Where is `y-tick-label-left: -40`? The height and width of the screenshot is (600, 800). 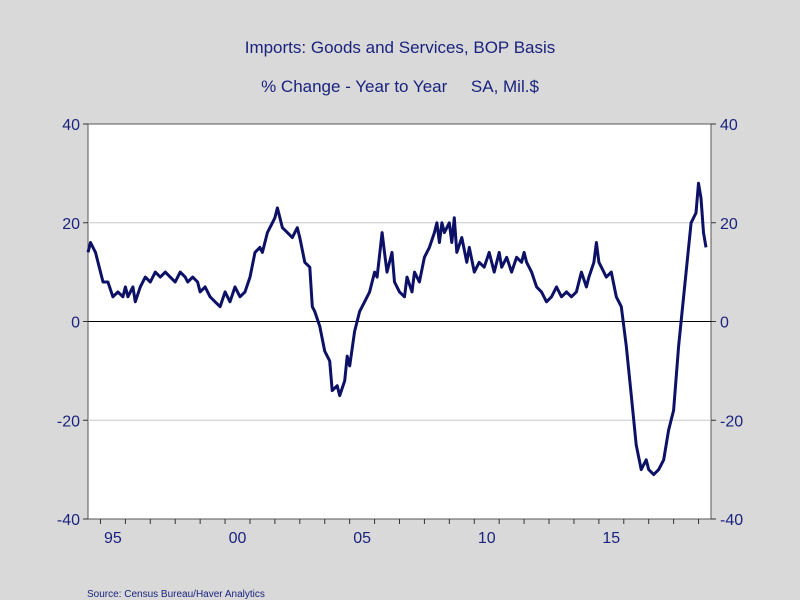 y-tick-label-left: -40 is located at coordinates (68, 520).